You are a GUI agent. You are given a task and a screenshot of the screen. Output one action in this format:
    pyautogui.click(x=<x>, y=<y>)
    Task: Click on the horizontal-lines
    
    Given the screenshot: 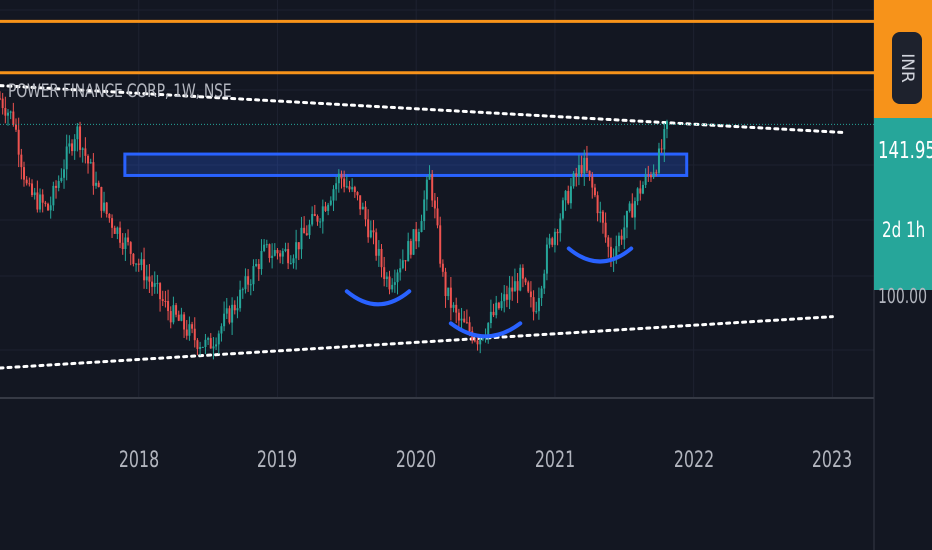 What is the action you would take?
    pyautogui.click(x=437, y=47)
    